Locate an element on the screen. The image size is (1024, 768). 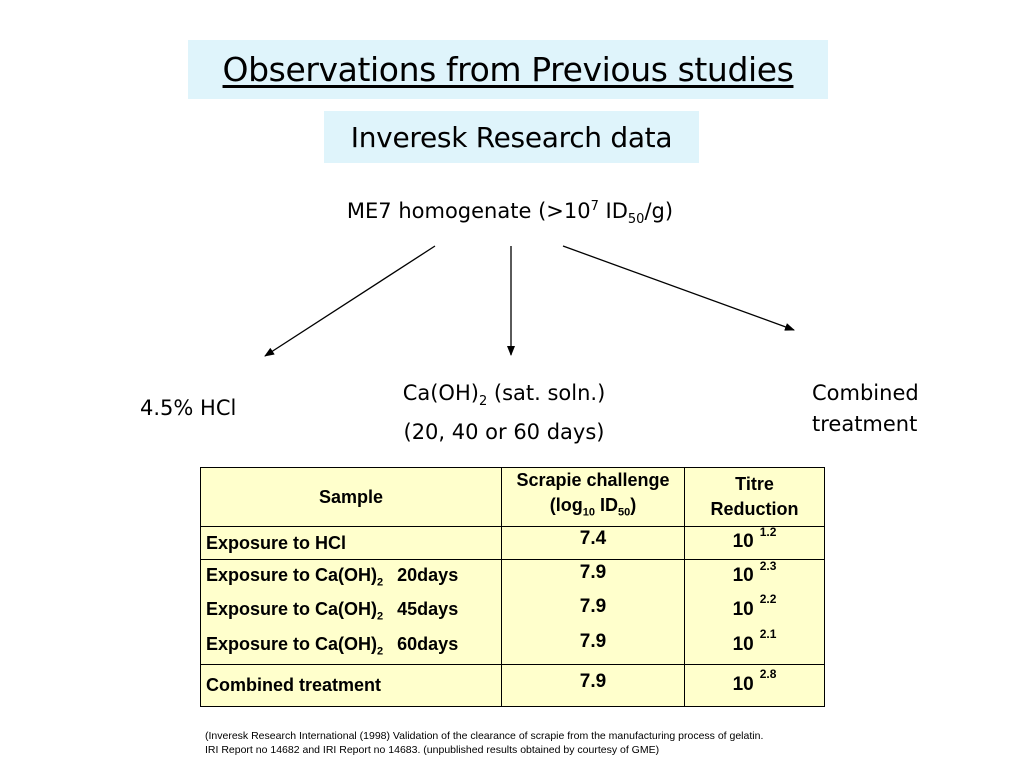
header-challenge: Scrapie challenge (log10 ID50) is located at coordinates (593, 497).